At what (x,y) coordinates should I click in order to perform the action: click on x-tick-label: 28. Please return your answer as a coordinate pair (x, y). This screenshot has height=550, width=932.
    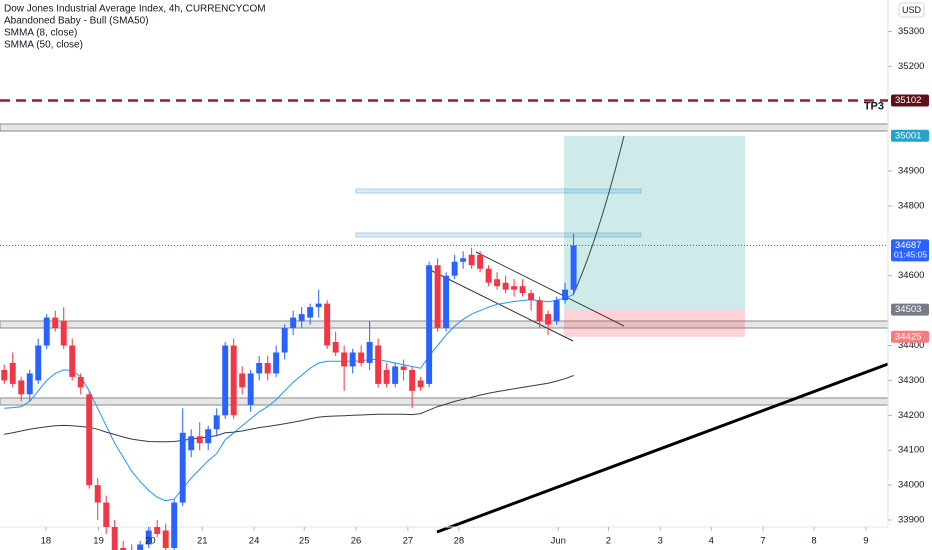
    Looking at the image, I should click on (459, 541).